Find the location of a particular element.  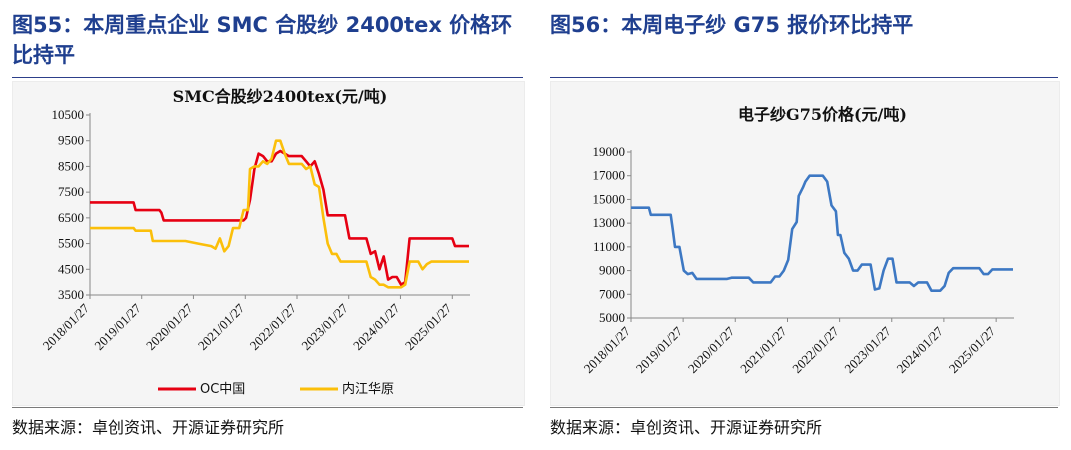

y-tick-label: 5500 is located at coordinates (71, 243).